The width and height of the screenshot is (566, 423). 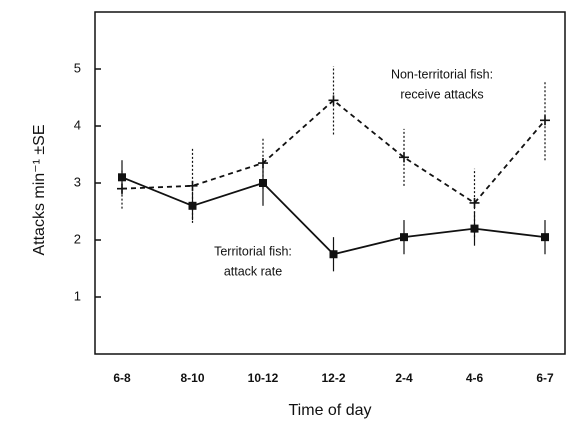 What do you see at coordinates (77, 295) in the screenshot?
I see `y-tick-label: 1` at bounding box center [77, 295].